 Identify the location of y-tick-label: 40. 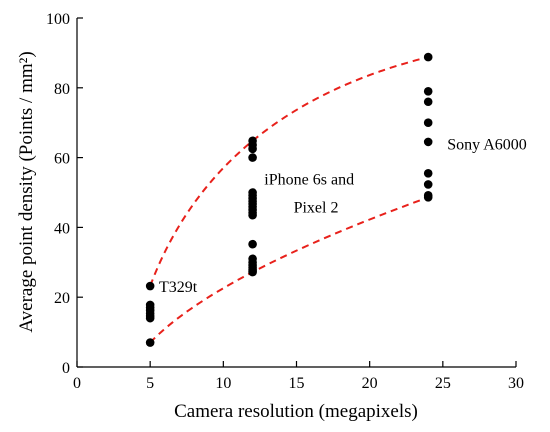
(62, 228).